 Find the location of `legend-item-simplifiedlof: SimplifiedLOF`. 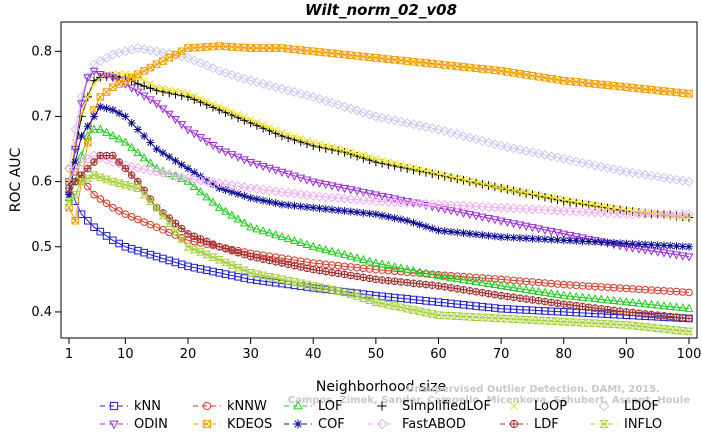

legend-item-simplifiedlof: SimplifiedLOF is located at coordinates (434, 406).